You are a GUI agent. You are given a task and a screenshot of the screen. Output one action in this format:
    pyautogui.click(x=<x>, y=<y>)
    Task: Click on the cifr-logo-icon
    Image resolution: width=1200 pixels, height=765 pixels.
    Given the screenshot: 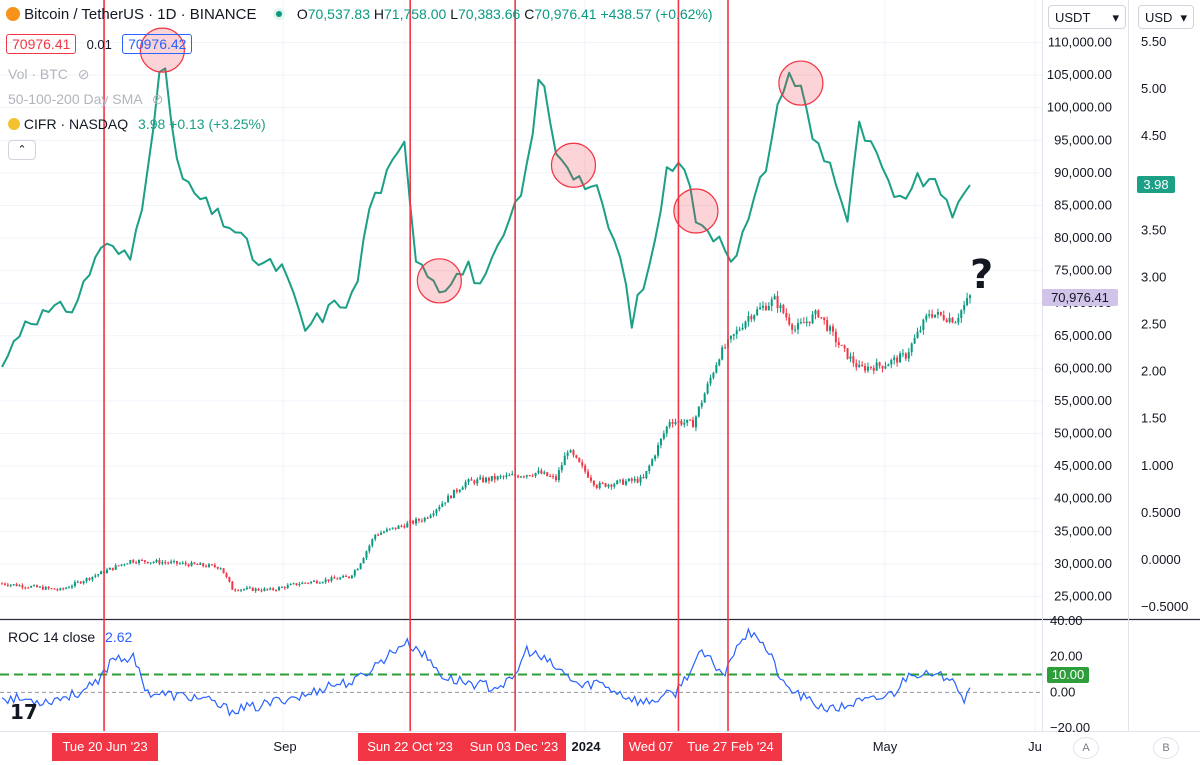 What is the action you would take?
    pyautogui.click(x=14, y=124)
    